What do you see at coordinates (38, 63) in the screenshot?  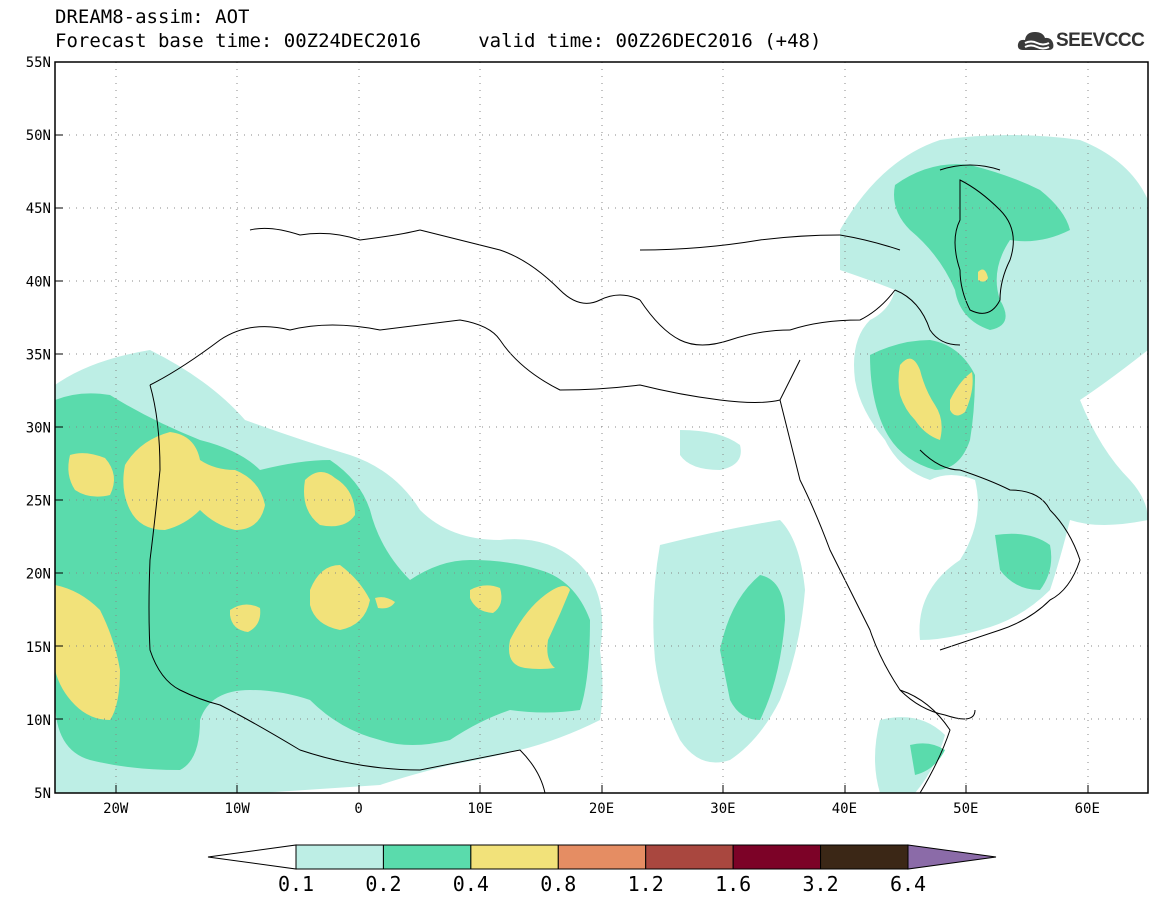 I see `lat-label: 55N` at bounding box center [38, 63].